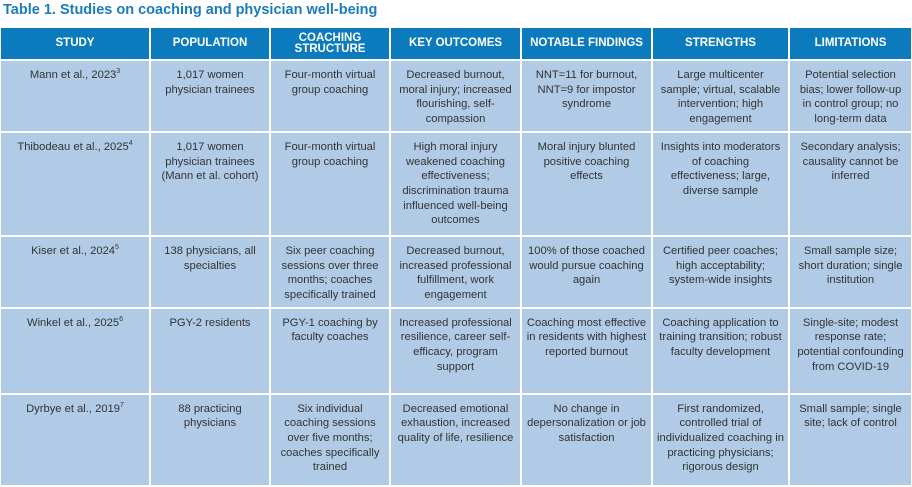 This screenshot has height=487, width=912. I want to click on cell-study: Thibodeau et al., 20254, so click(75, 183).